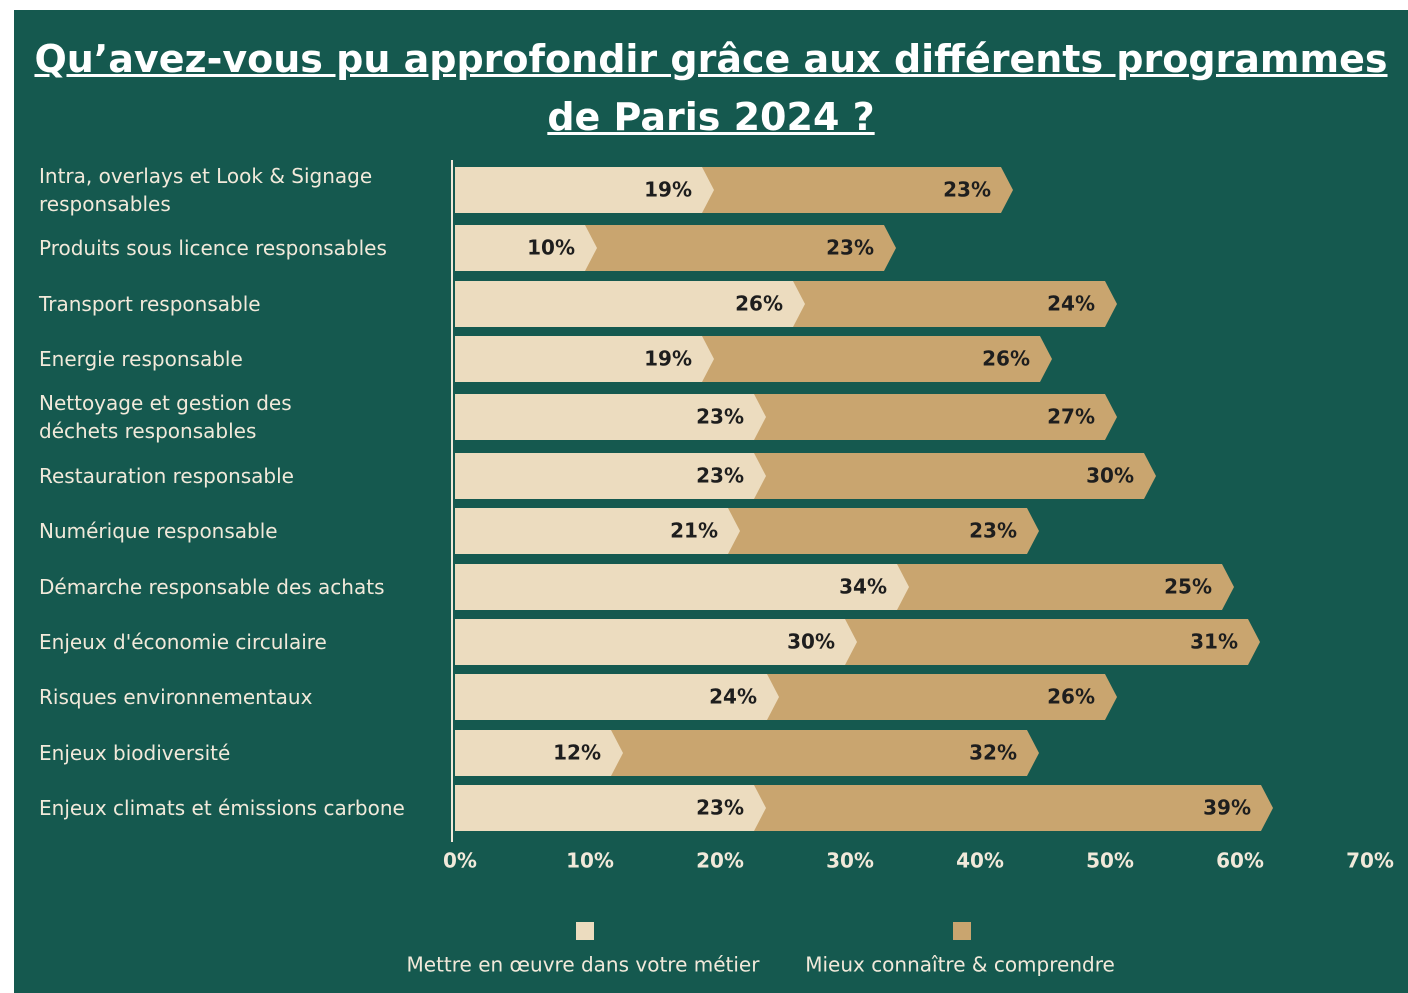  What do you see at coordinates (694, 531) in the screenshot?
I see `value-label: 21%` at bounding box center [694, 531].